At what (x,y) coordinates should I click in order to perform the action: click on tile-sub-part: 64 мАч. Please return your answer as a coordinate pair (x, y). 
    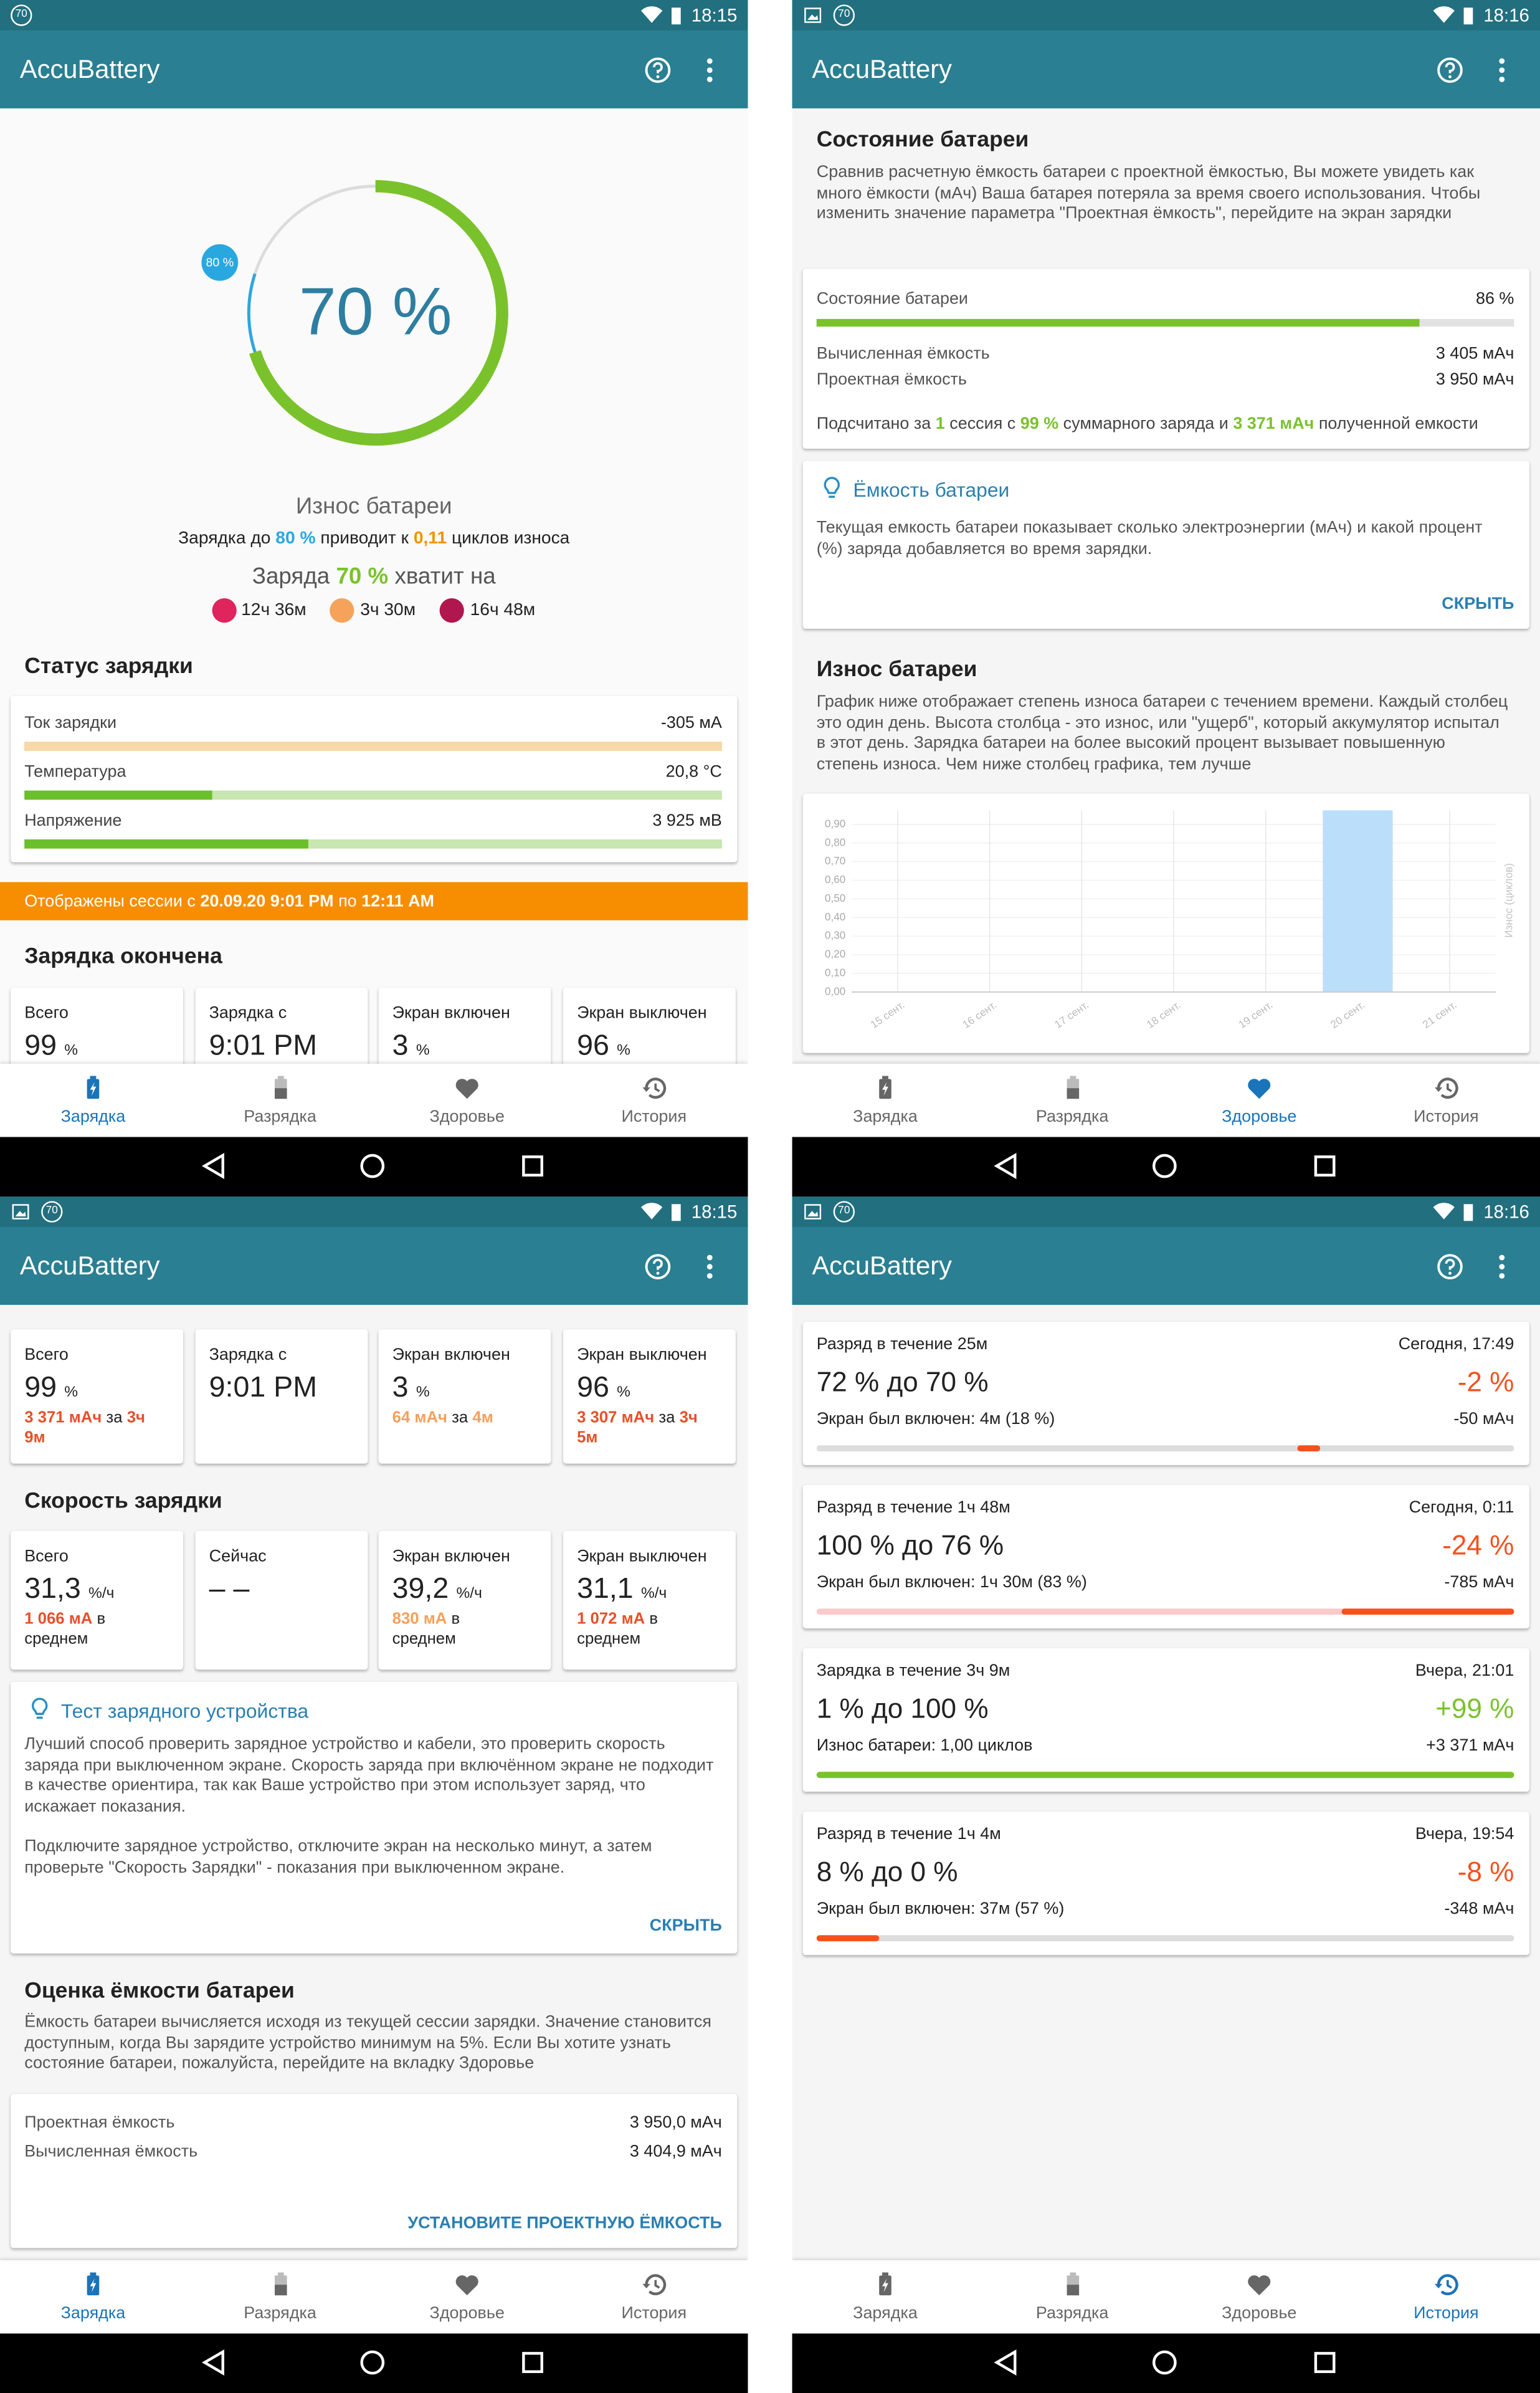
    Looking at the image, I should click on (420, 1418).